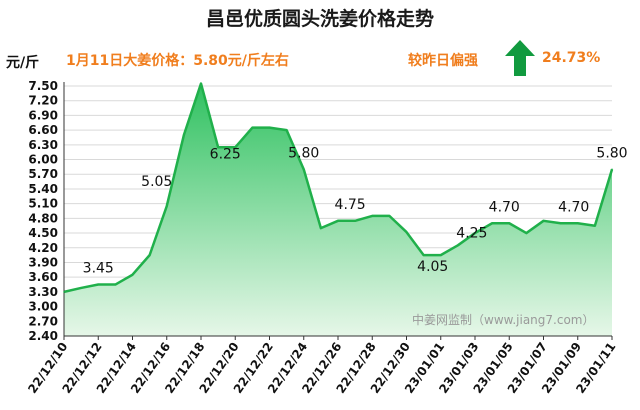 The height and width of the screenshot is (410, 640). Describe the element at coordinates (350, 205) in the screenshot. I see `data-label: 4.75` at that location.